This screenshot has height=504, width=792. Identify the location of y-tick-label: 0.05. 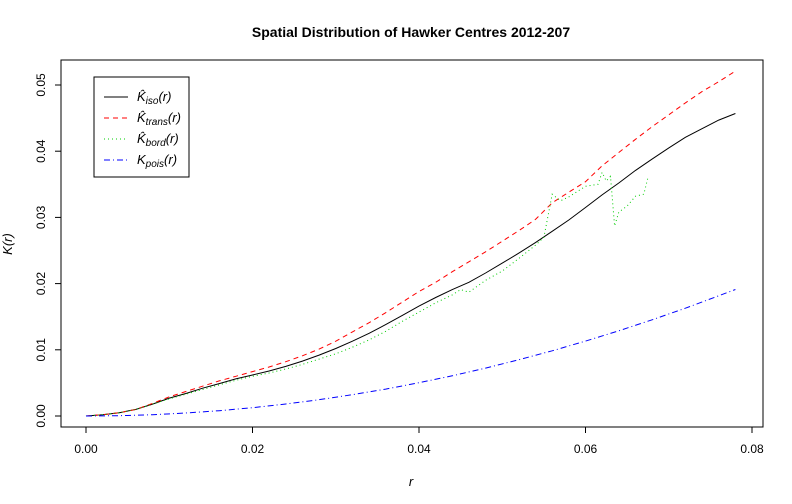
(41, 85).